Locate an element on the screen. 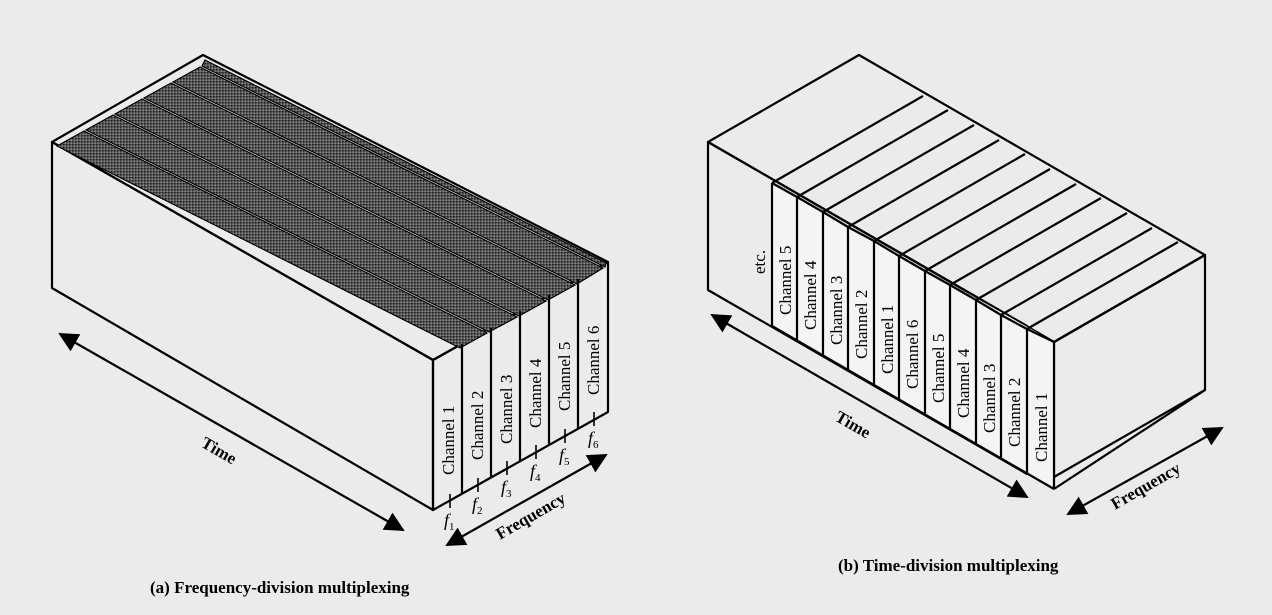  fdm-caption: (a) Frequency-division multiplexing is located at coordinates (280, 587).